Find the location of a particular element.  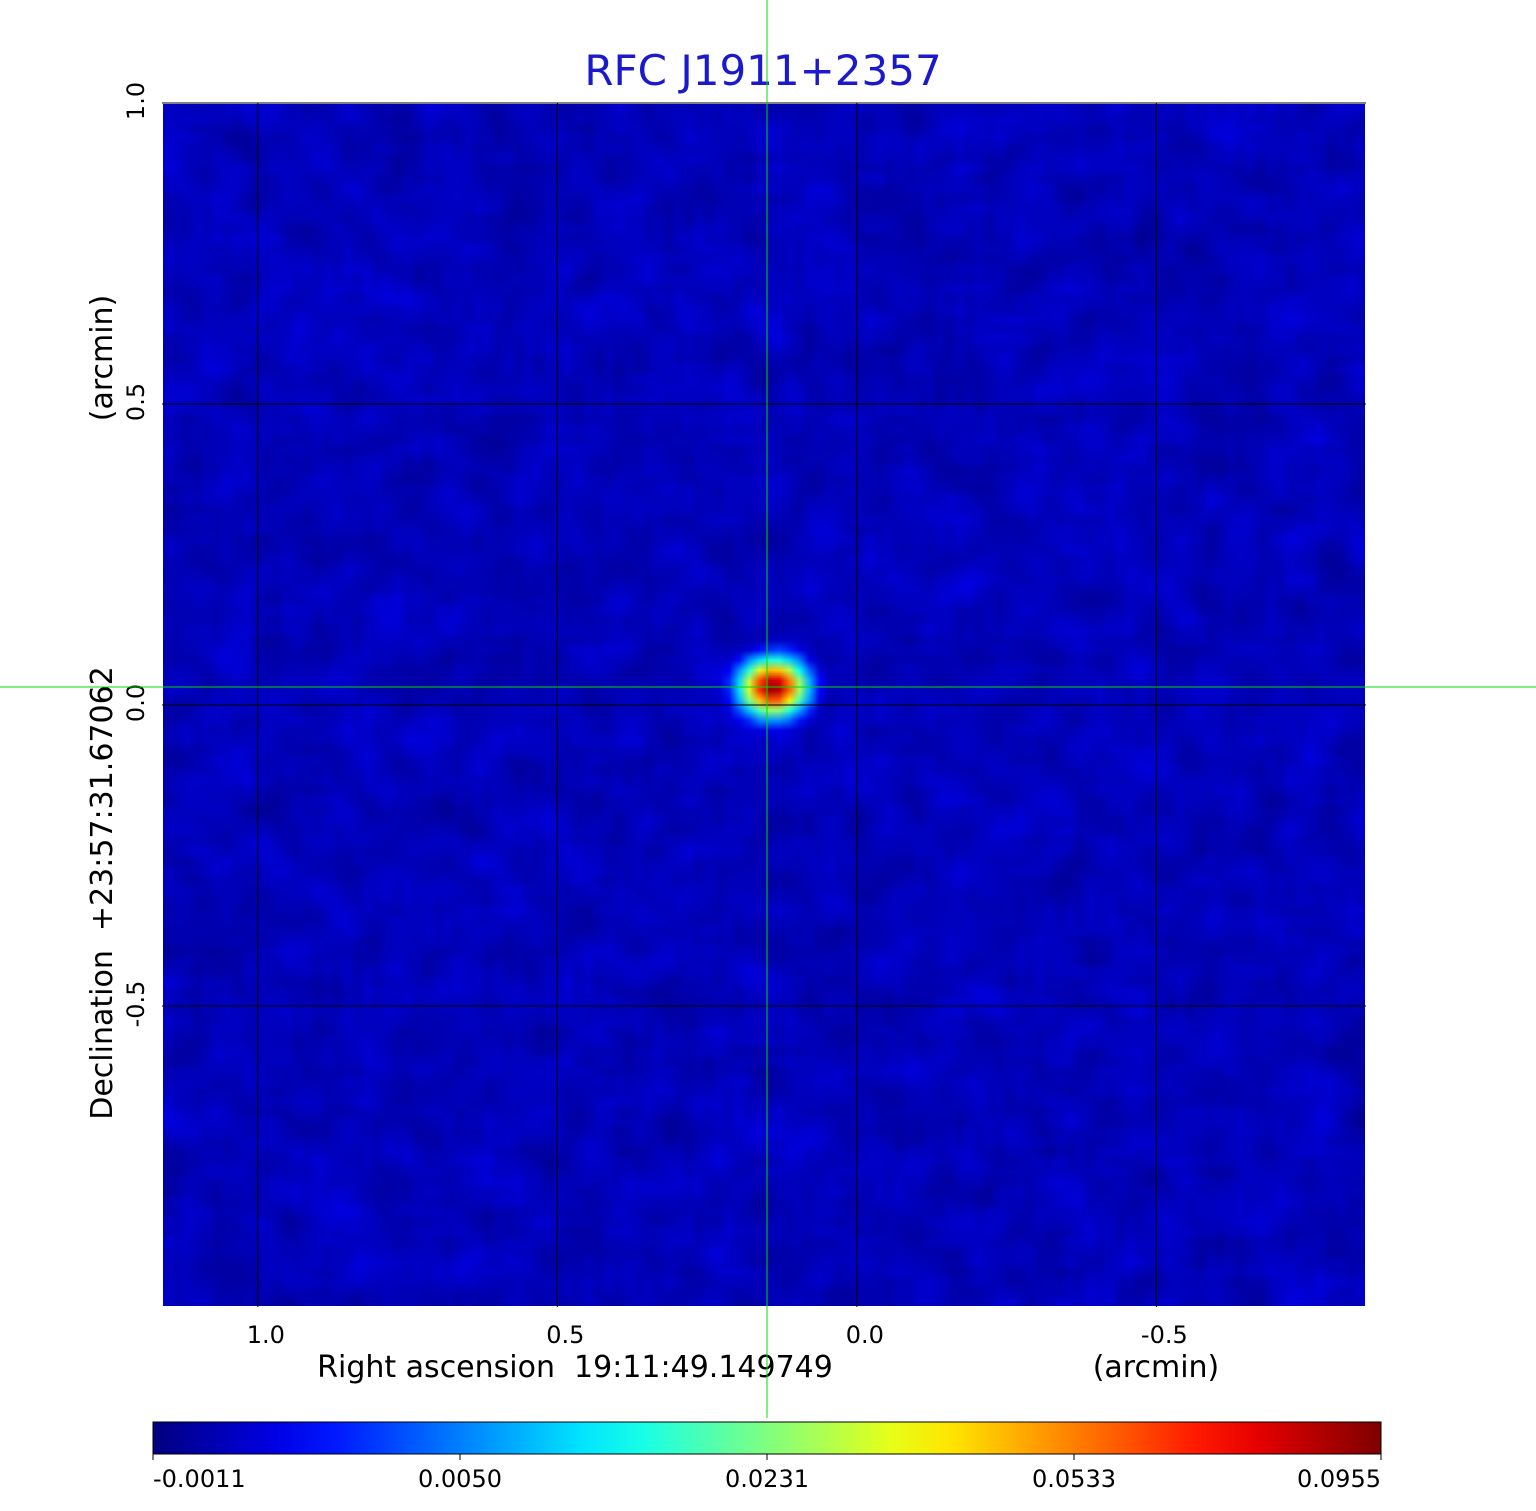

y-tick-label: 0.0 is located at coordinates (136, 703).